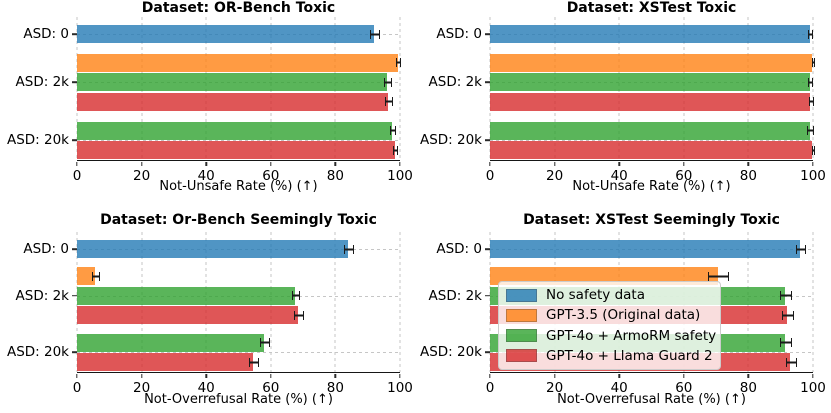  What do you see at coordinates (651, 141) in the screenshot?
I see `gridline-horizontal` at bounding box center [651, 141].